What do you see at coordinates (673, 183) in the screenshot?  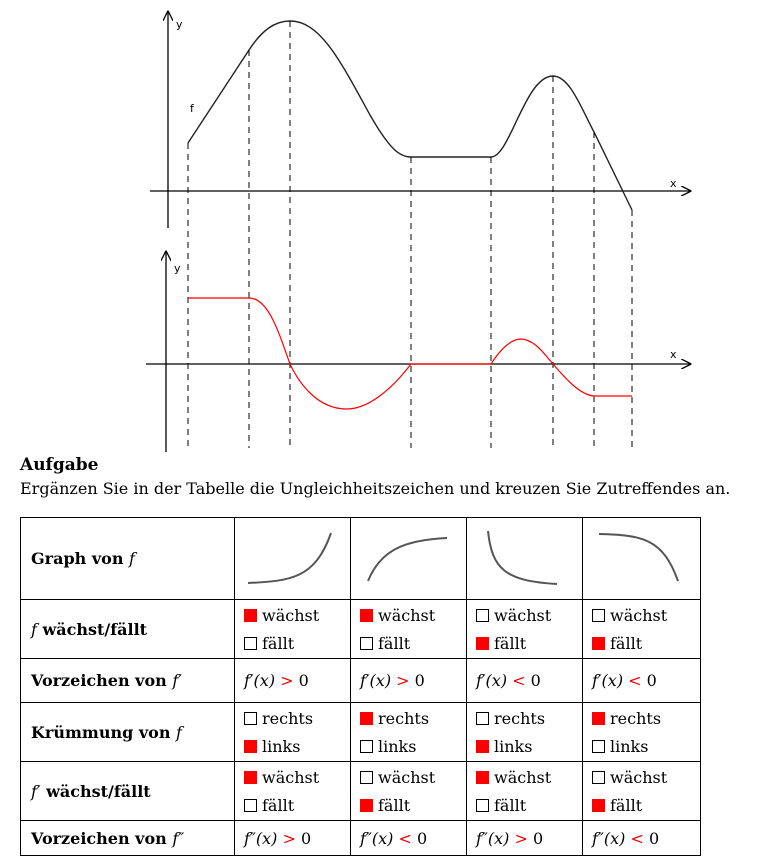 I see `top-x-label: x` at bounding box center [673, 183].